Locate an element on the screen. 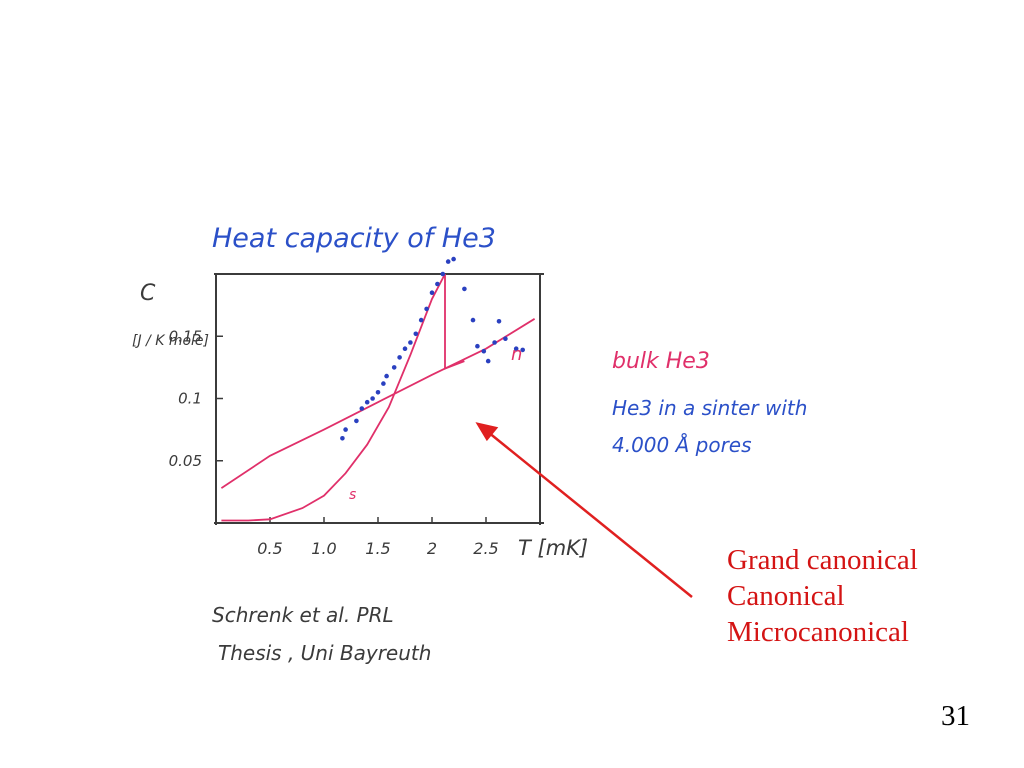 This screenshot has height=768, width=1024. axis-ticks: 0.5 1.0 1.5 2 2.5 0.05 0.1 0.15 is located at coordinates (334, 442).